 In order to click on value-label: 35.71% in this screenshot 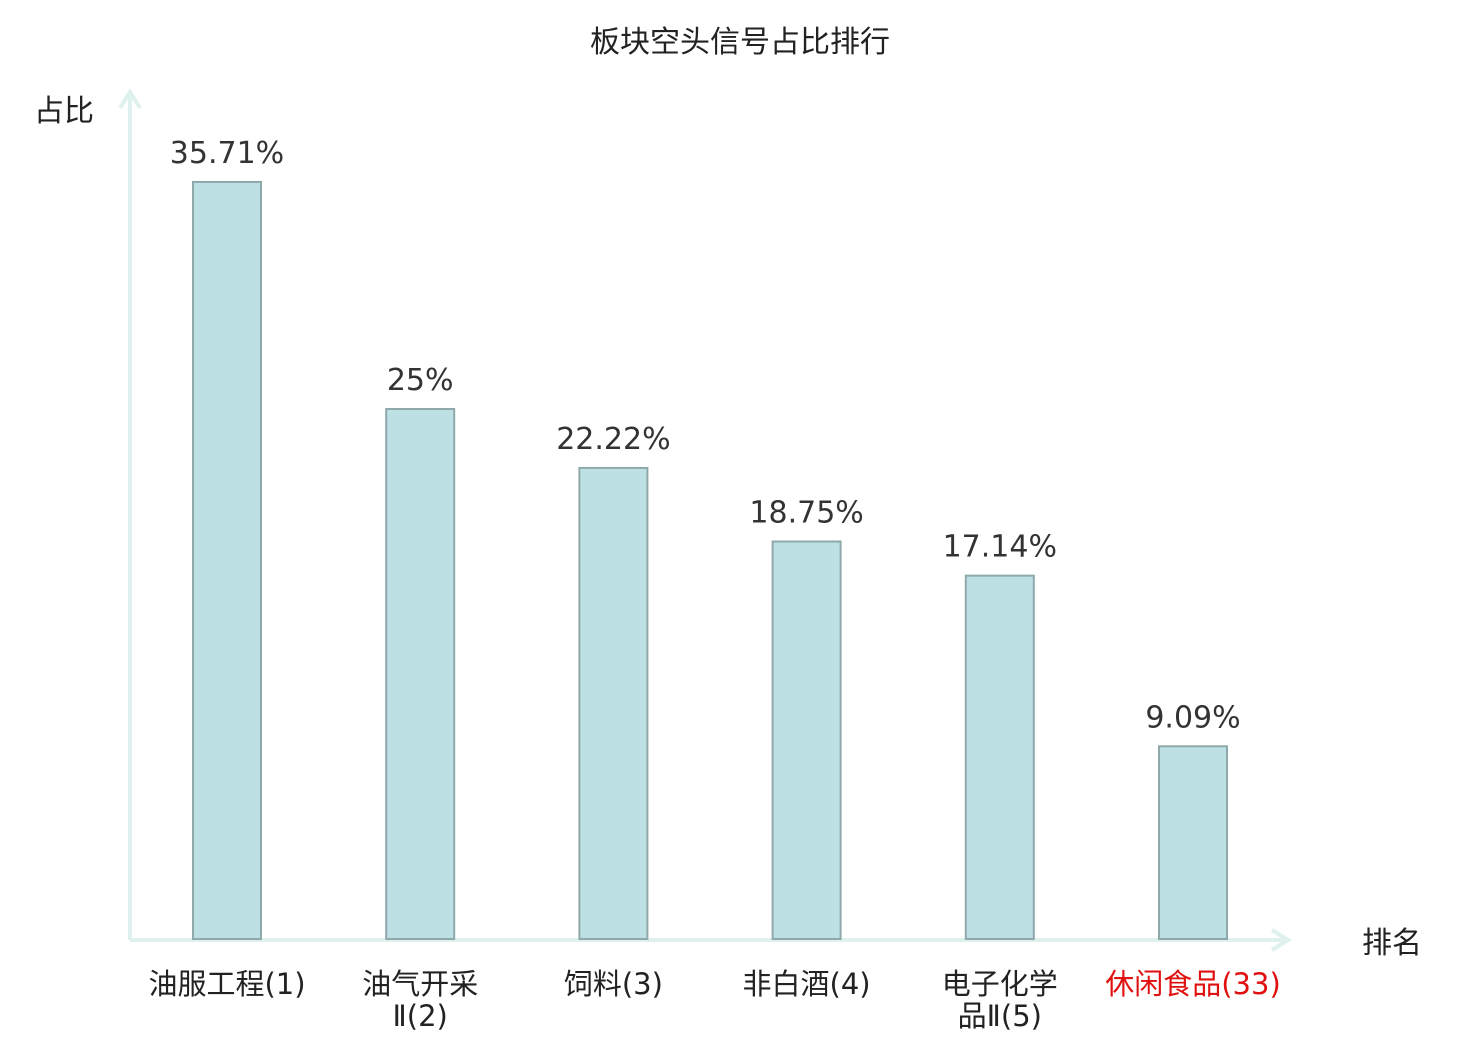, I will do `click(227, 153)`.